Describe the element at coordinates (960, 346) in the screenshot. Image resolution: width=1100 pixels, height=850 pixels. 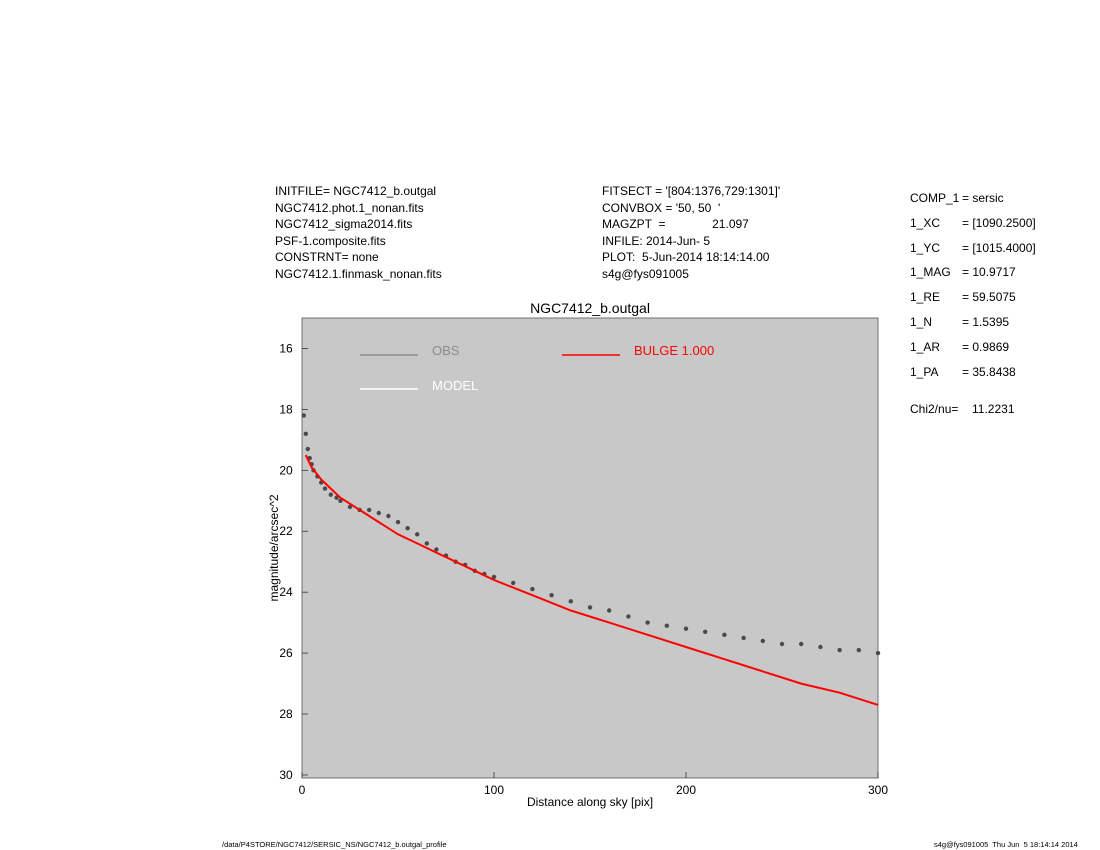
I see `param-ar: 1_AR = 0.9869` at that location.